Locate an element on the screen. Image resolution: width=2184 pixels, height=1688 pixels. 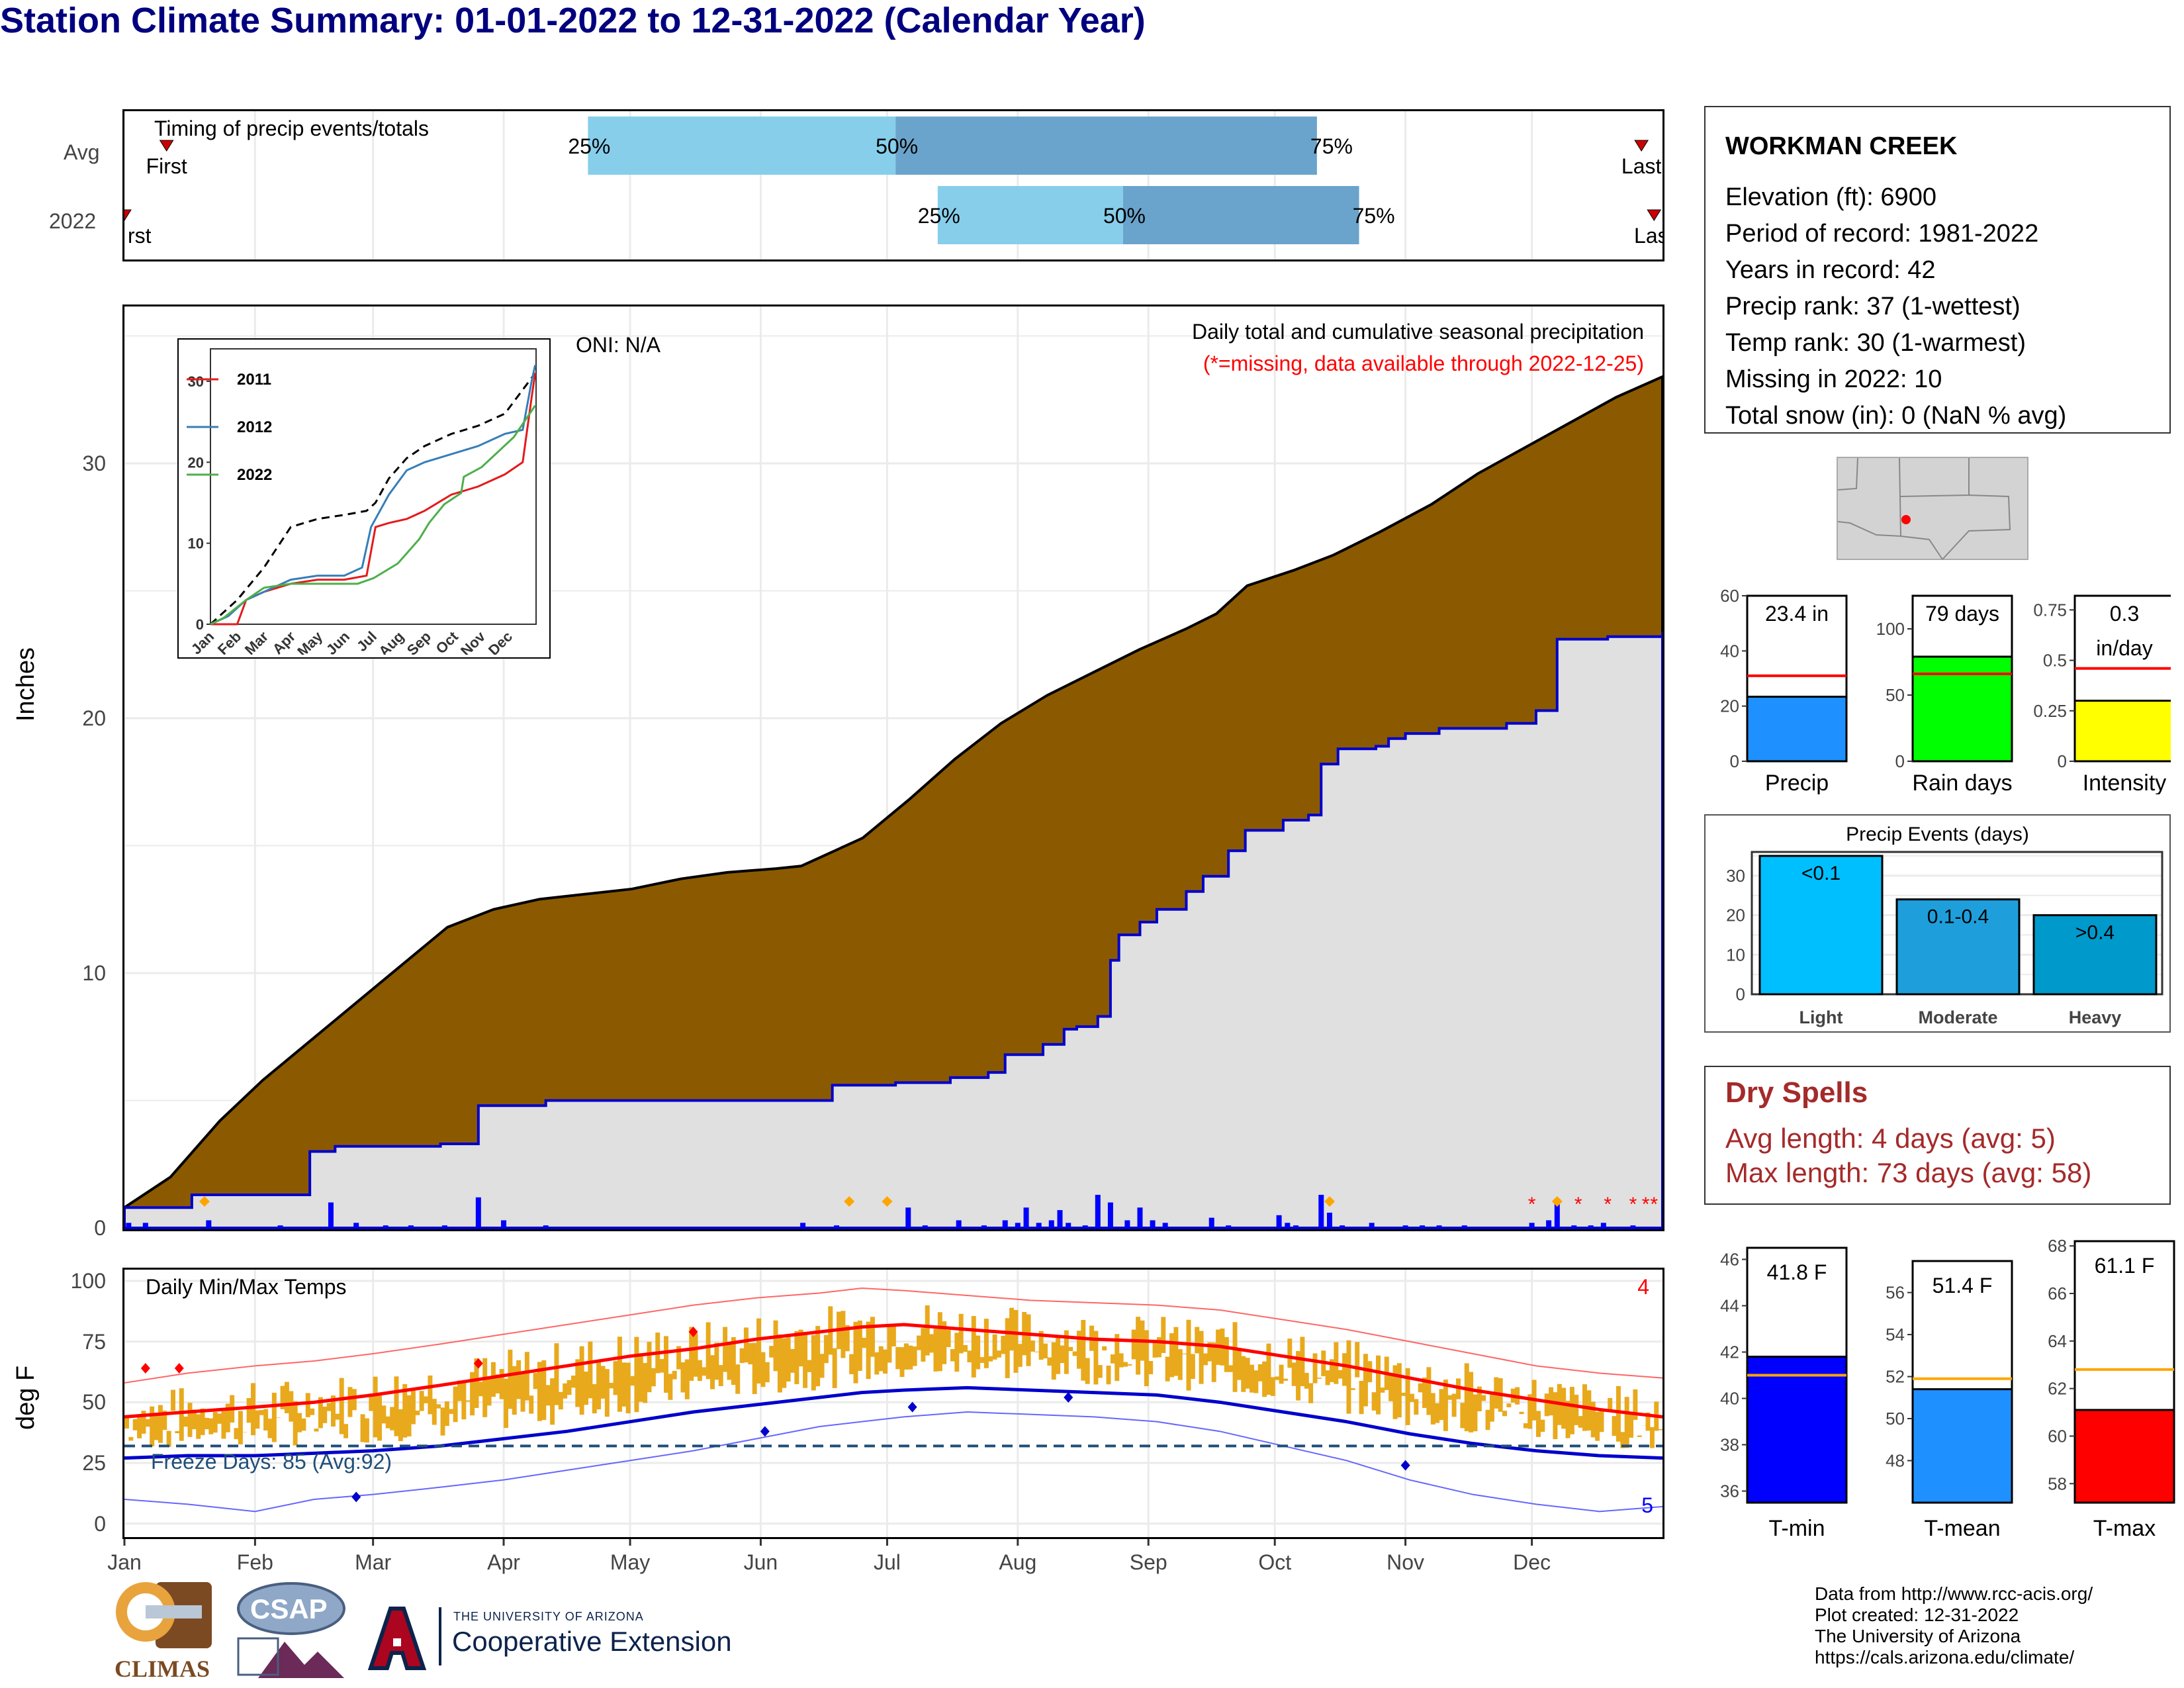
timing-subtitle: Timing of precip events/totals is located at coordinates (291, 128).